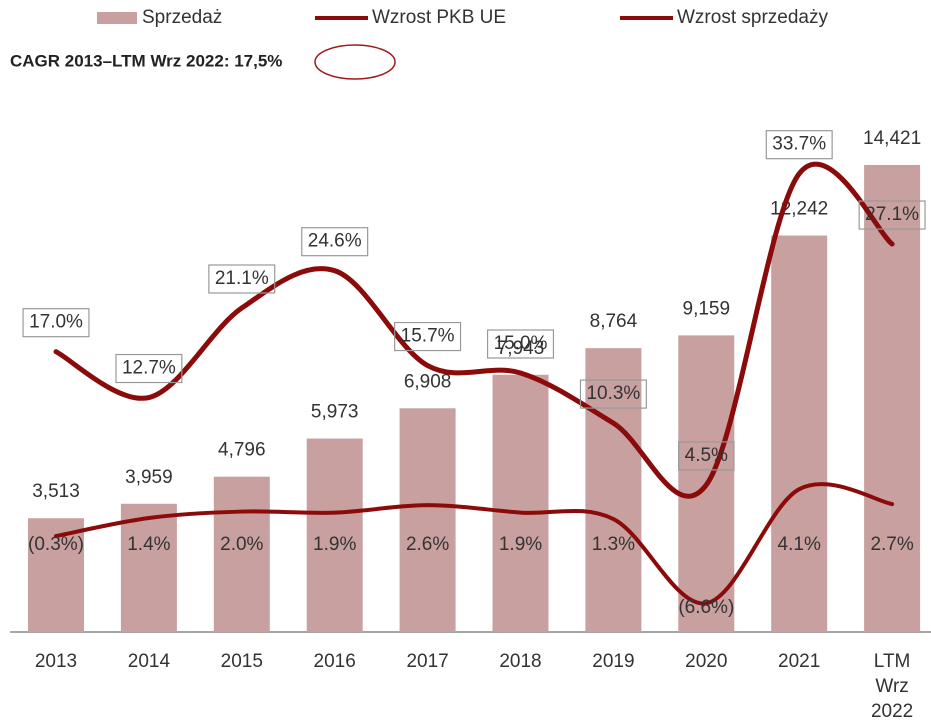 The height and width of the screenshot is (727, 931). I want to click on x-tick-label: 2021, so click(799, 661).